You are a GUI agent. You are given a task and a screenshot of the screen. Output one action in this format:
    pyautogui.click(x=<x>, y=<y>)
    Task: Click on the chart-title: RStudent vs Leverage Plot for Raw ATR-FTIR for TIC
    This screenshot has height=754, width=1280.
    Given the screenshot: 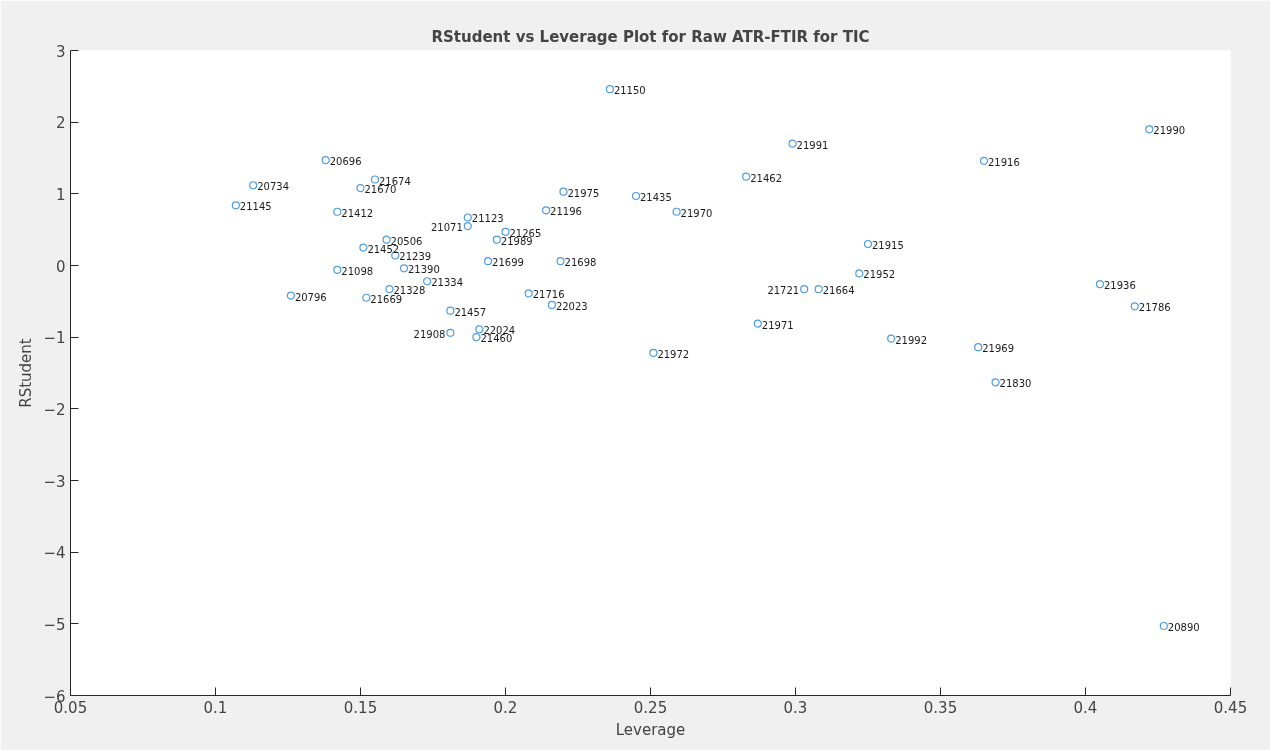 What is the action you would take?
    pyautogui.click(x=650, y=36)
    